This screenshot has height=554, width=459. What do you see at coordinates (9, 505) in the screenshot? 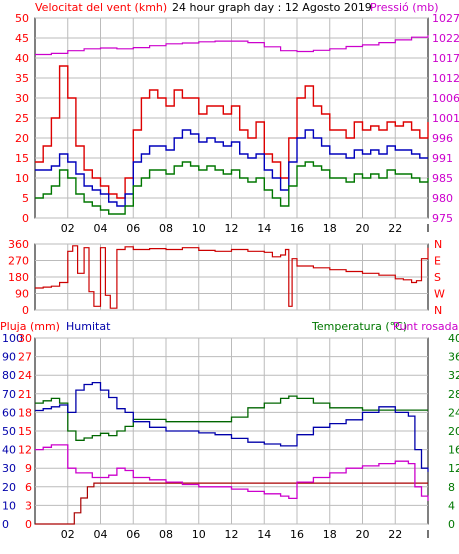
I see `humidity-y-tick-label: 10` at bounding box center [9, 505].